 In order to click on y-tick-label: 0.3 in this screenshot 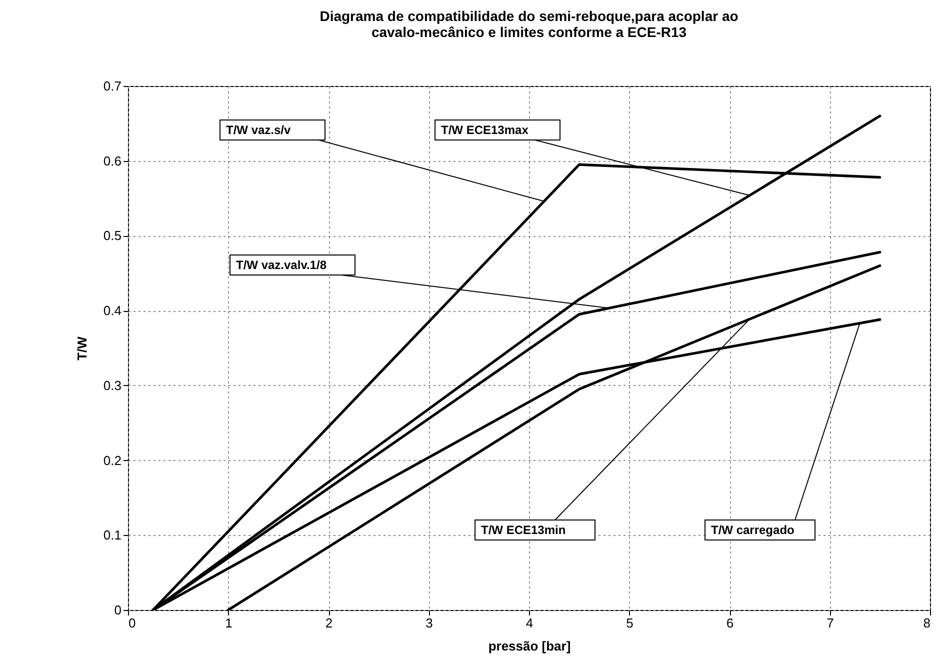, I will do `click(112, 385)`.